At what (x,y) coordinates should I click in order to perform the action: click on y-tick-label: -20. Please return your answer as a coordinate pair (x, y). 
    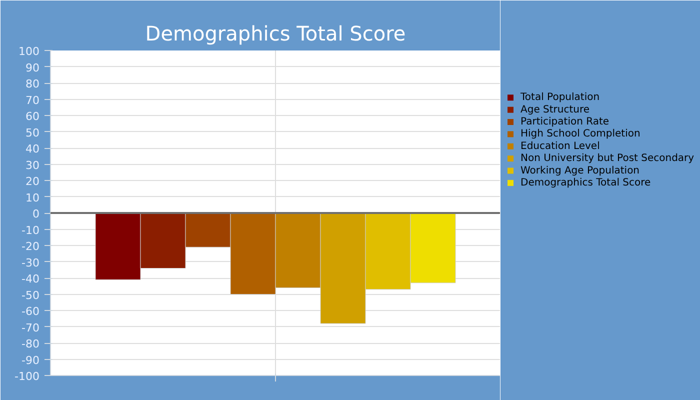
    Looking at the image, I should click on (31, 246).